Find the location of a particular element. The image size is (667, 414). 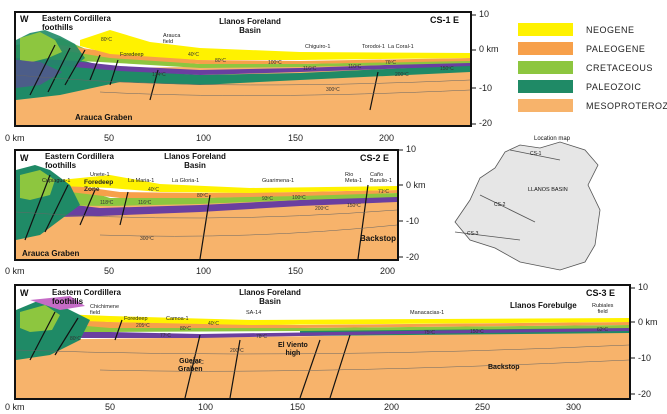

cs3-temp: 77ºC is located at coordinates (165, 336).